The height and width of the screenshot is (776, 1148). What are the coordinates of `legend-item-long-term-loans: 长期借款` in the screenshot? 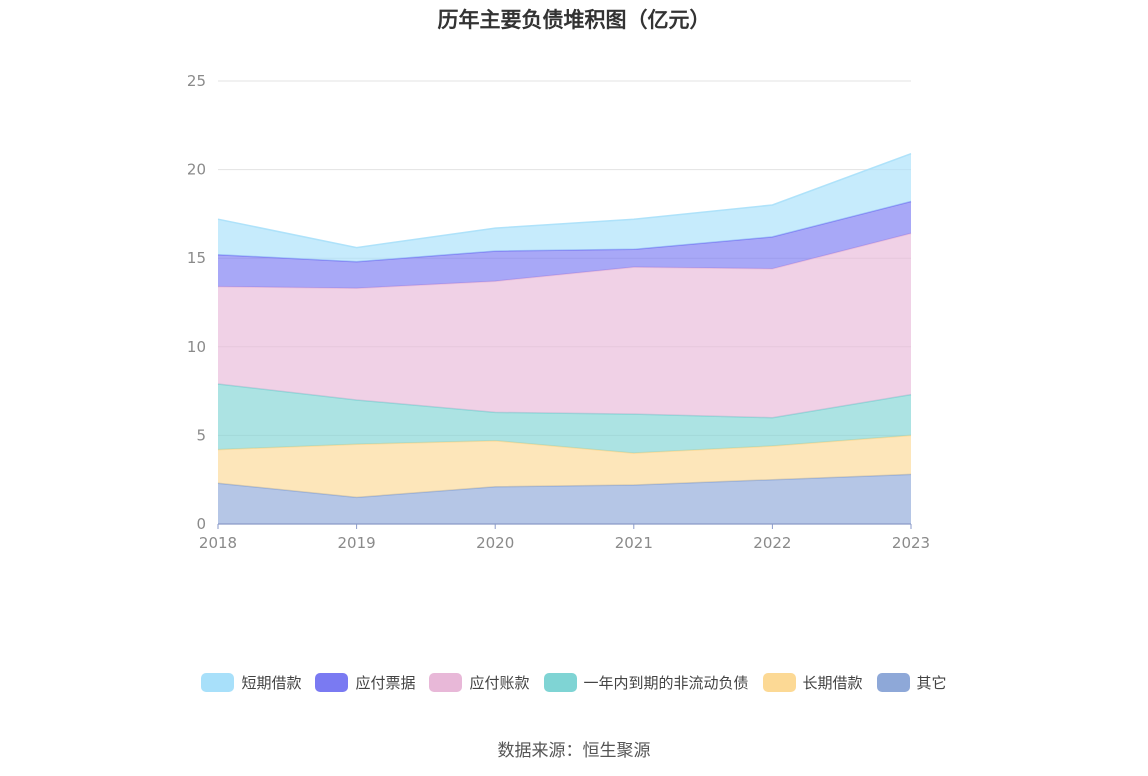 It's located at (812, 682).